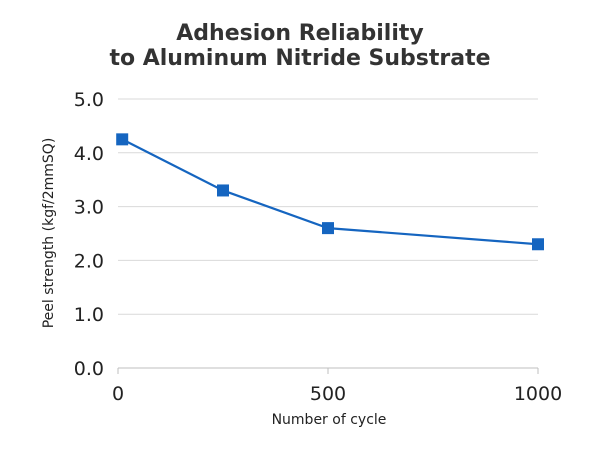  What do you see at coordinates (89, 369) in the screenshot?
I see `y-tick-label-0: 0.0` at bounding box center [89, 369].